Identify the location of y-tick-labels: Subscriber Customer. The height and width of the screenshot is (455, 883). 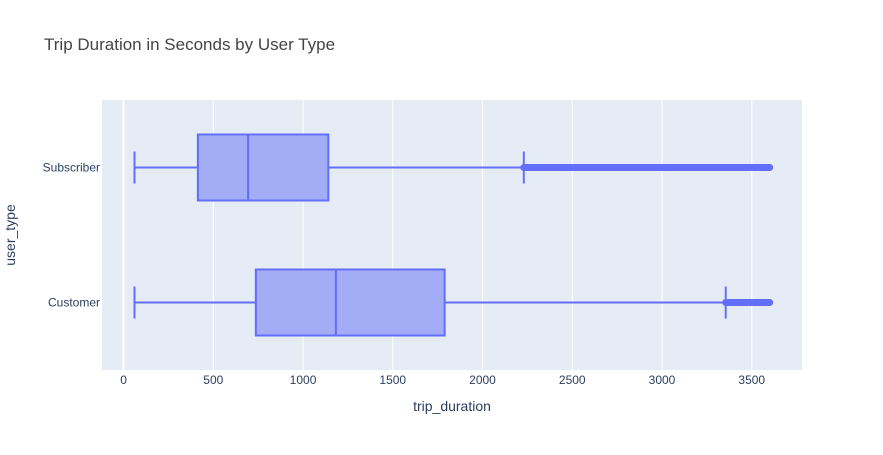
(71, 235).